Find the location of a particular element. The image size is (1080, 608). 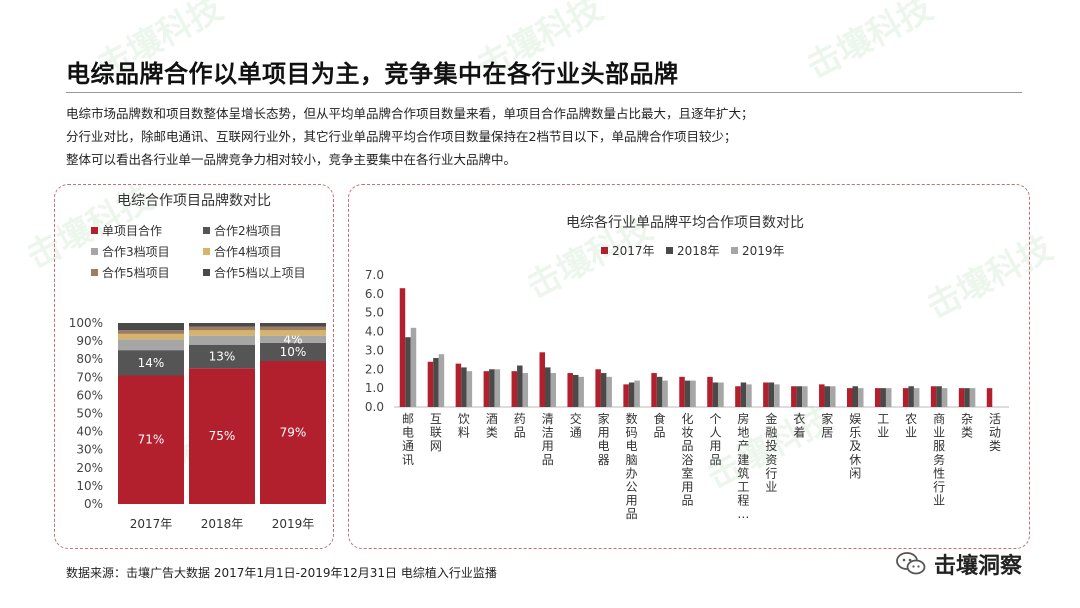

x-tick-label: 药品 is located at coordinates (520, 426).